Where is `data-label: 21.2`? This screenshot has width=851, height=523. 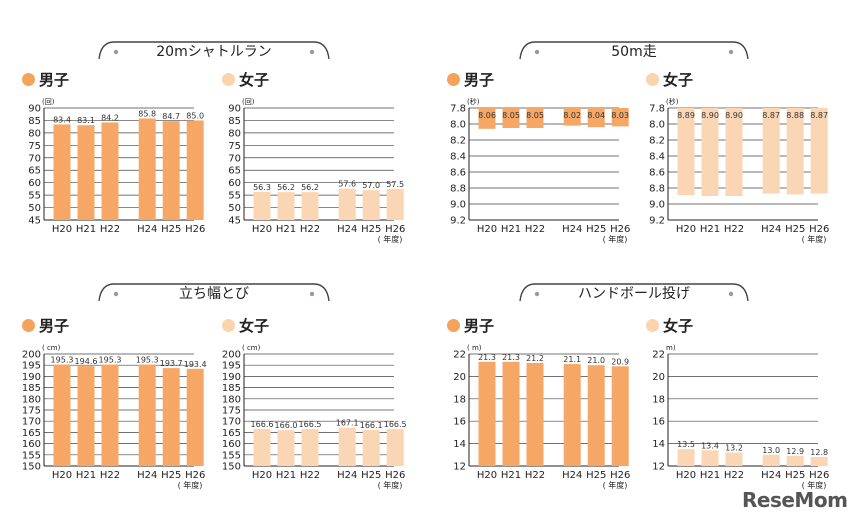 data-label: 21.2 is located at coordinates (535, 358).